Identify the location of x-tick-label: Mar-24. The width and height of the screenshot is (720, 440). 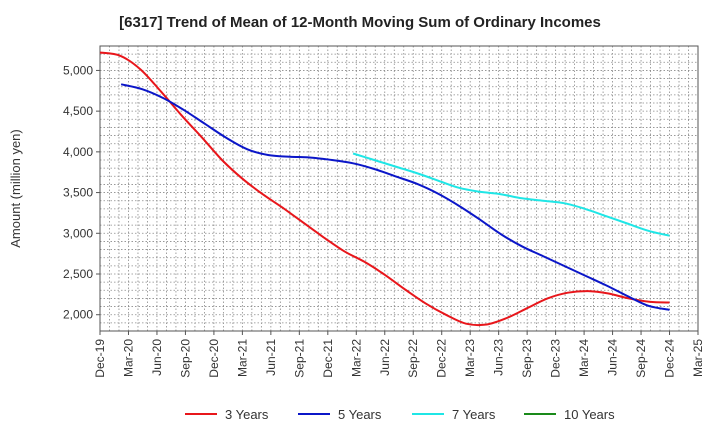
(584, 358).